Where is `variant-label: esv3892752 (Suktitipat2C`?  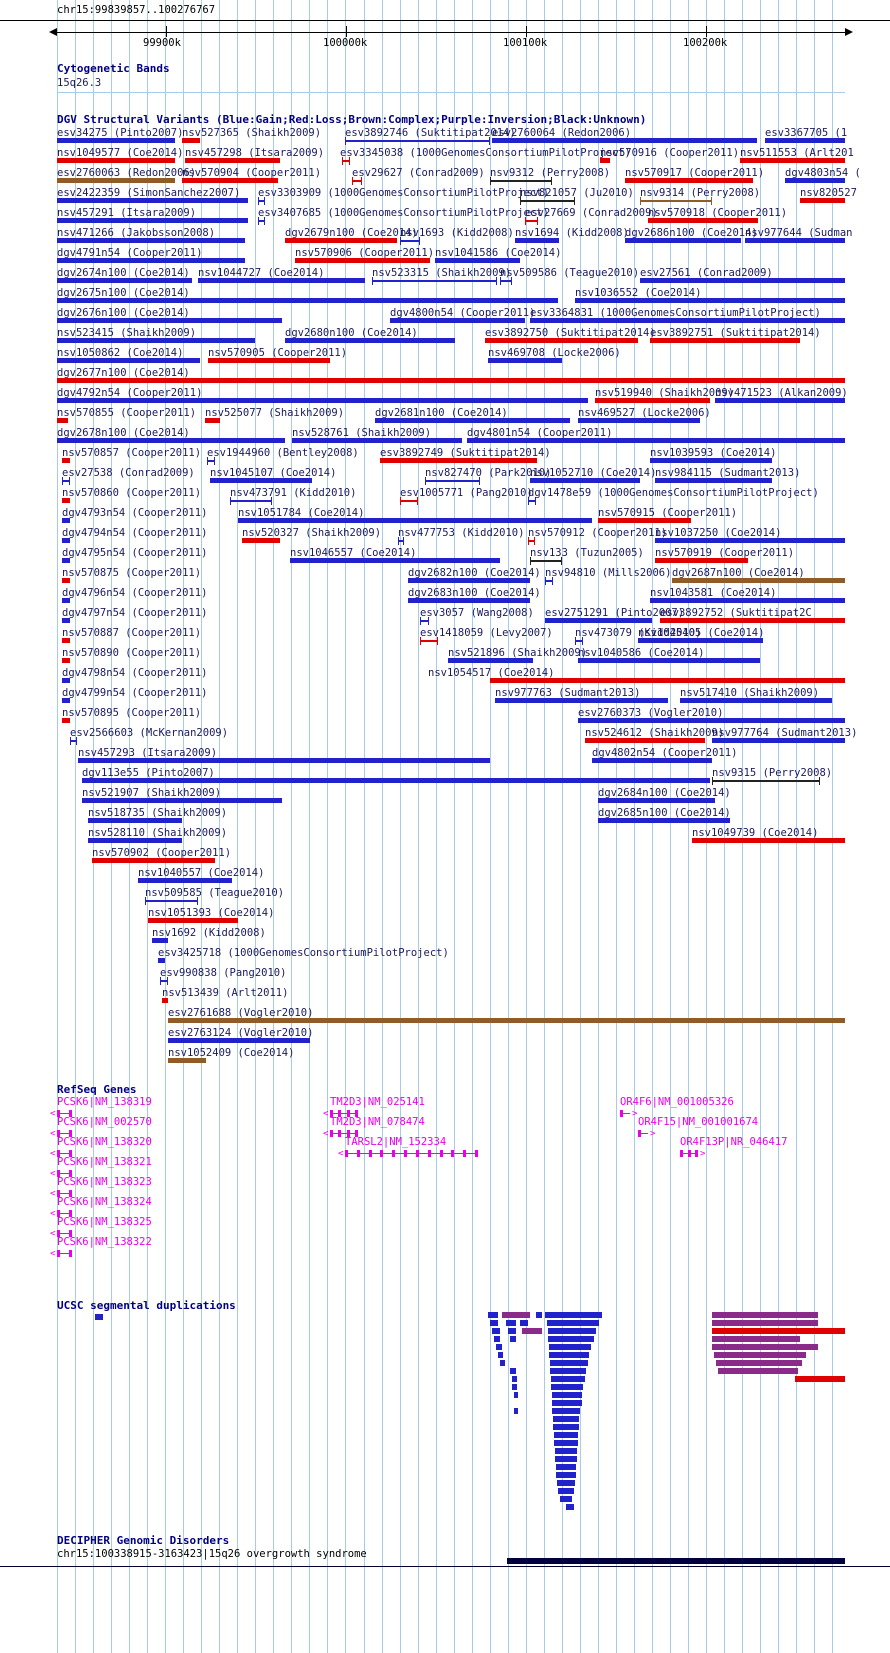
variant-label: esv3892752 (Suktitipat2C is located at coordinates (736, 613).